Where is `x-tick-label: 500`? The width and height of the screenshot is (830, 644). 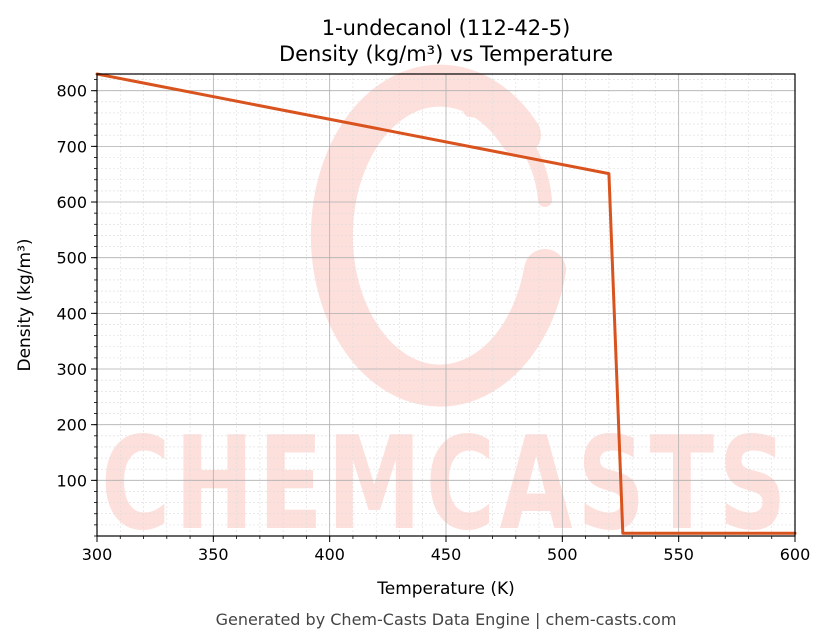
x-tick-label: 500 is located at coordinates (562, 554).